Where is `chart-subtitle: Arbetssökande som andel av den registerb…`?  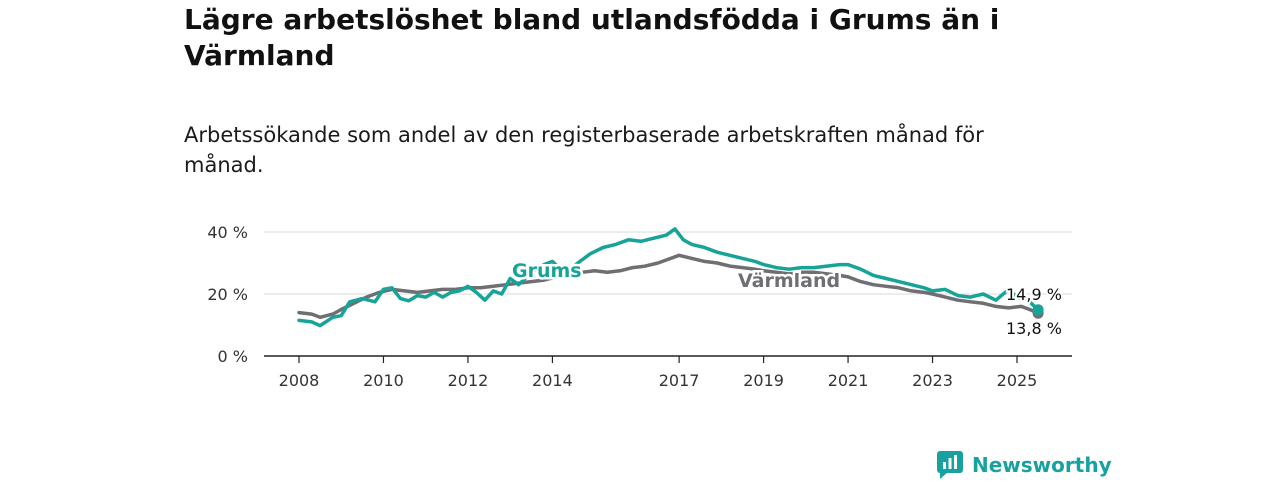
chart-subtitle: Arbetssökande som andel av den registerb… is located at coordinates (584, 150).